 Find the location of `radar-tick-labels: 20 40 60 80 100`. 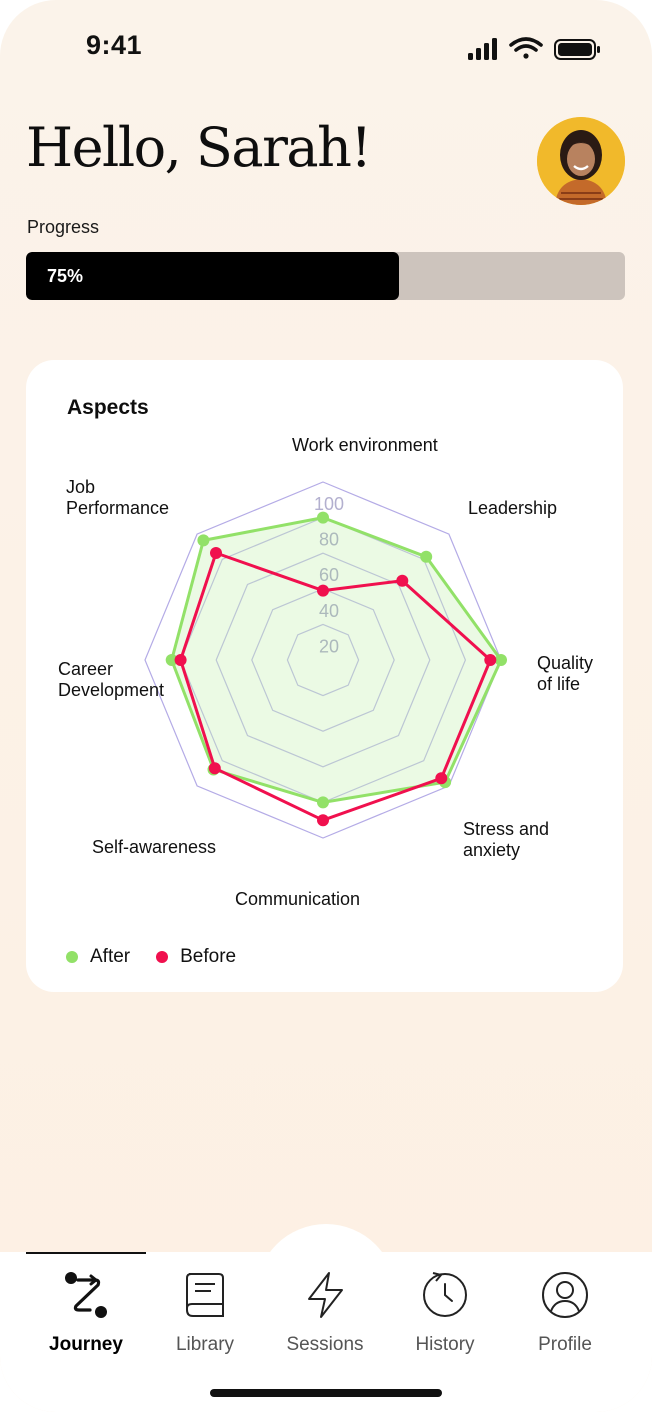

radar-tick-labels: 20 40 60 80 100 is located at coordinates (329, 575).